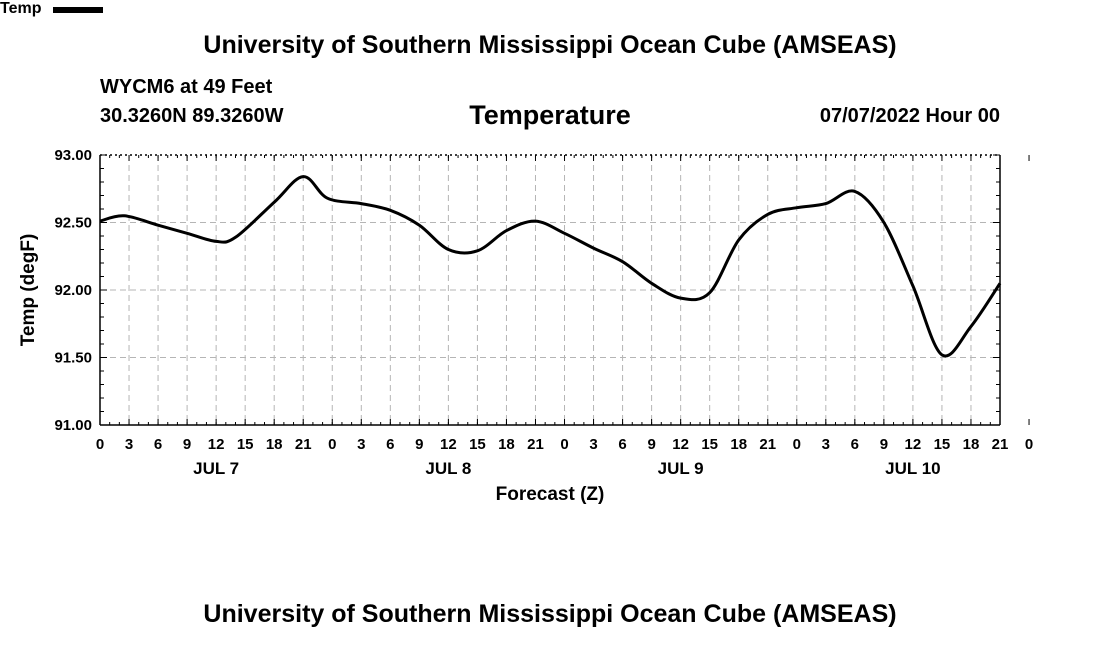 The height and width of the screenshot is (650, 1100). Describe the element at coordinates (73, 223) in the screenshot. I see `y-tick-label: 92.50` at that location.